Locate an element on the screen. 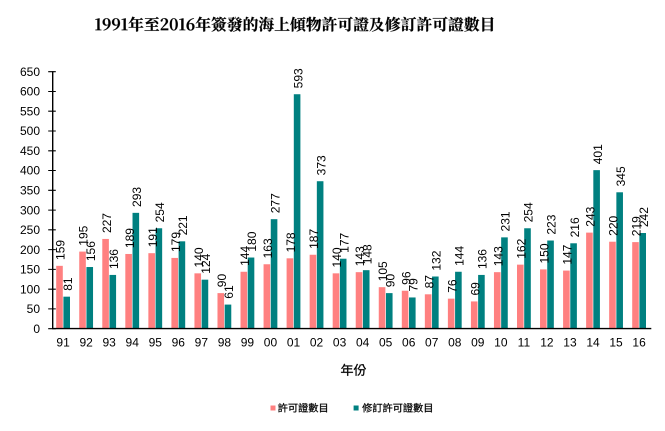 The width and height of the screenshot is (665, 431). svg-text: 293 is located at coordinates (137, 197).